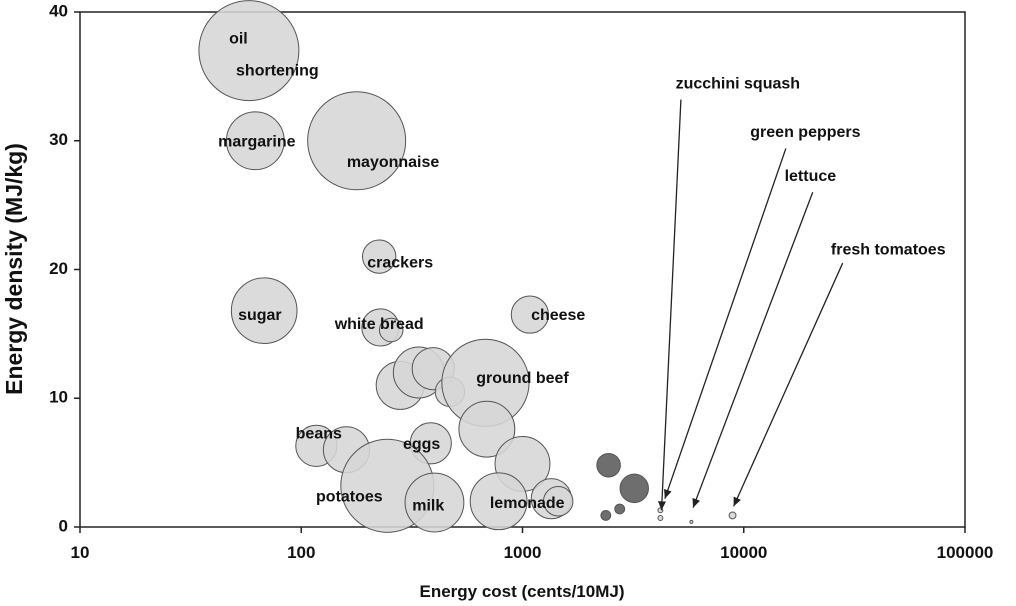  I want to click on y-tick-label: 30, so click(58, 139).